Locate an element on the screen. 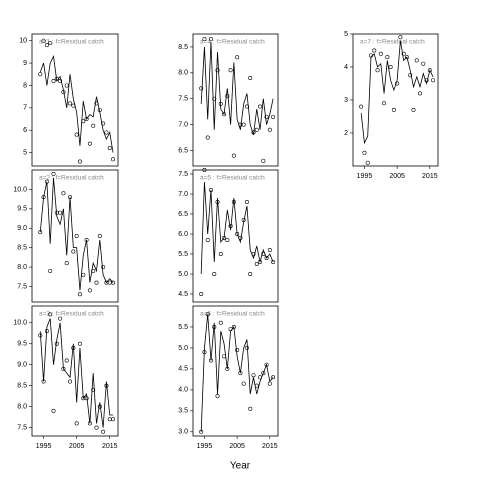  y-tick-label: 8.0 is located at coordinates (22, 267).